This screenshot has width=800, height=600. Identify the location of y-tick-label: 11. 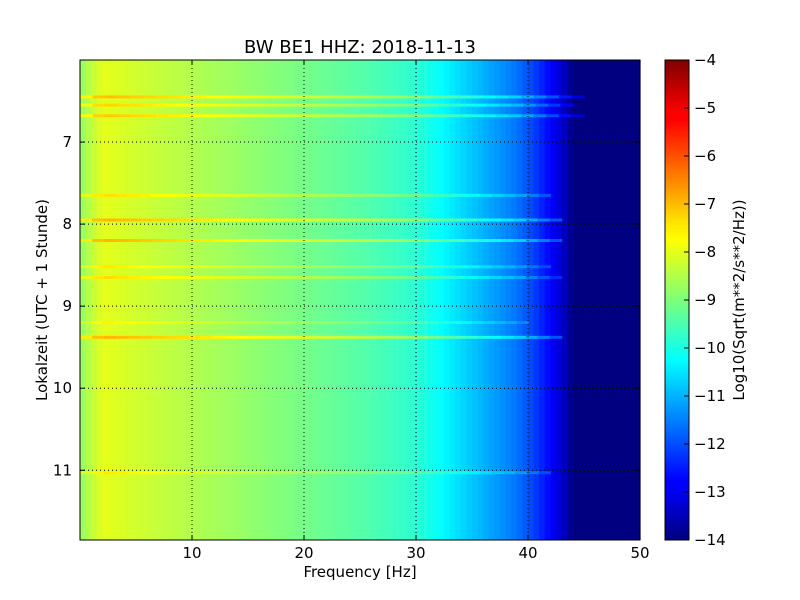
(62, 470).